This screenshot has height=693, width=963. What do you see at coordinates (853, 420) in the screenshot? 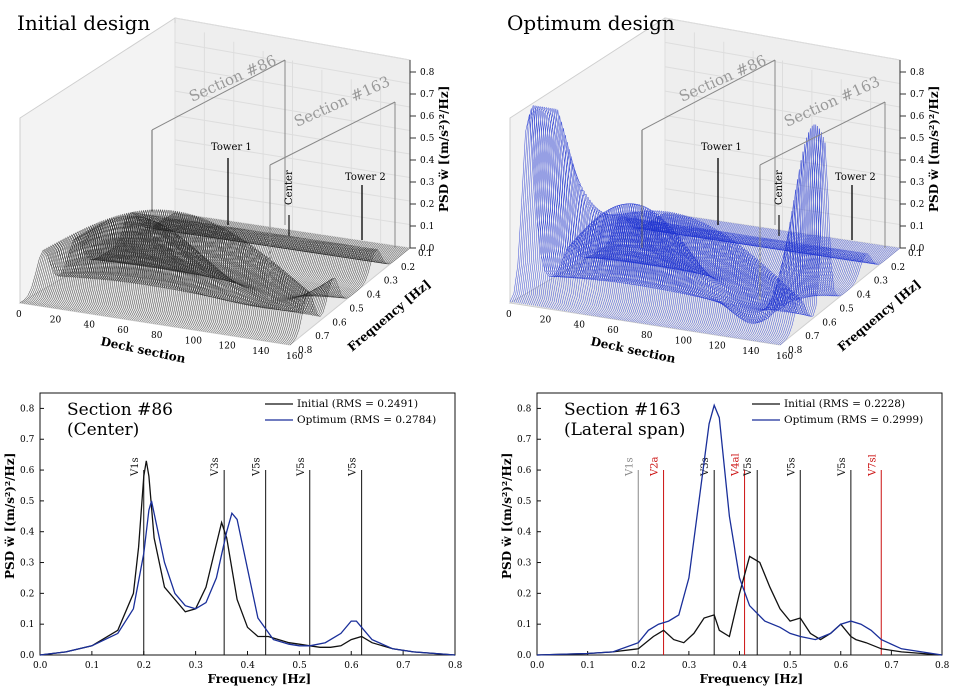
I see `legend-entry: Optimum (RMS = 0.2999)` at bounding box center [853, 420].